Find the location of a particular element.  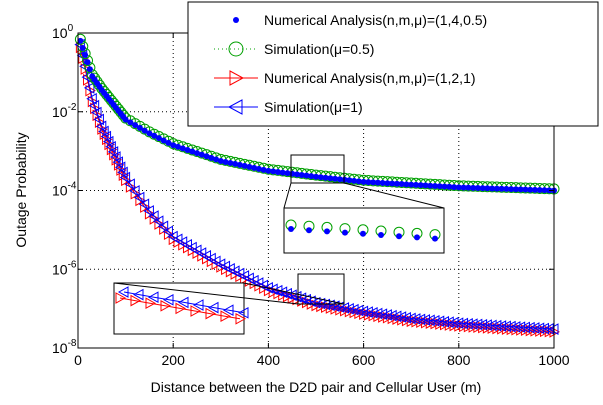

x-tick-label: 400 is located at coordinates (269, 360).